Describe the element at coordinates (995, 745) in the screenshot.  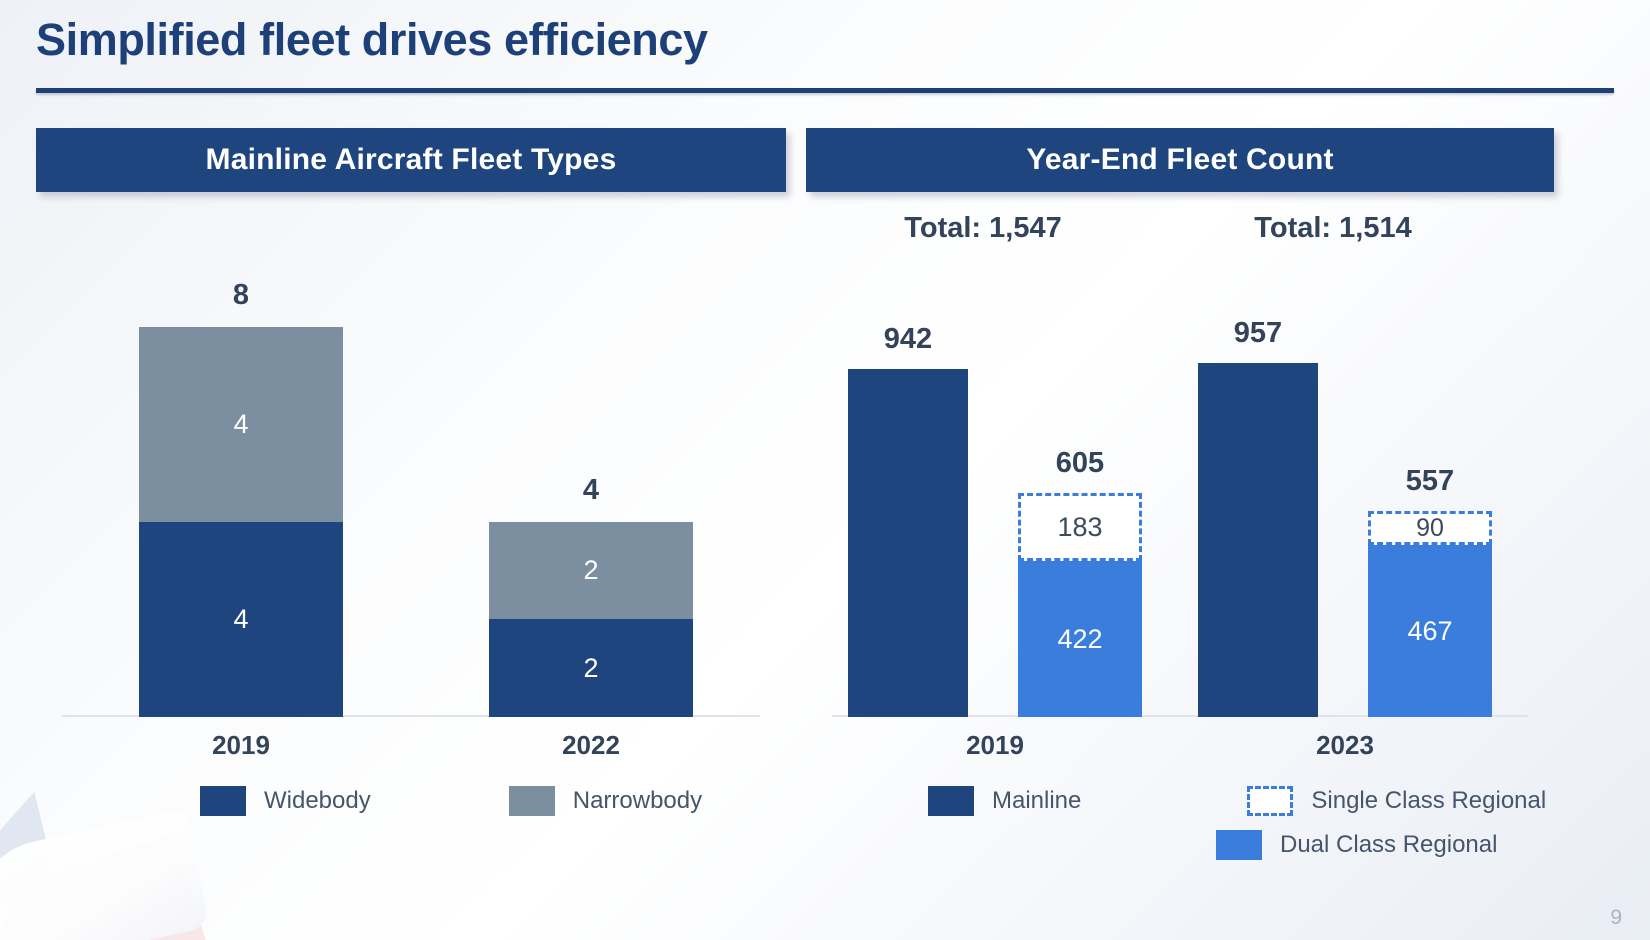
I see `category-label-right-0: 2019` at that location.